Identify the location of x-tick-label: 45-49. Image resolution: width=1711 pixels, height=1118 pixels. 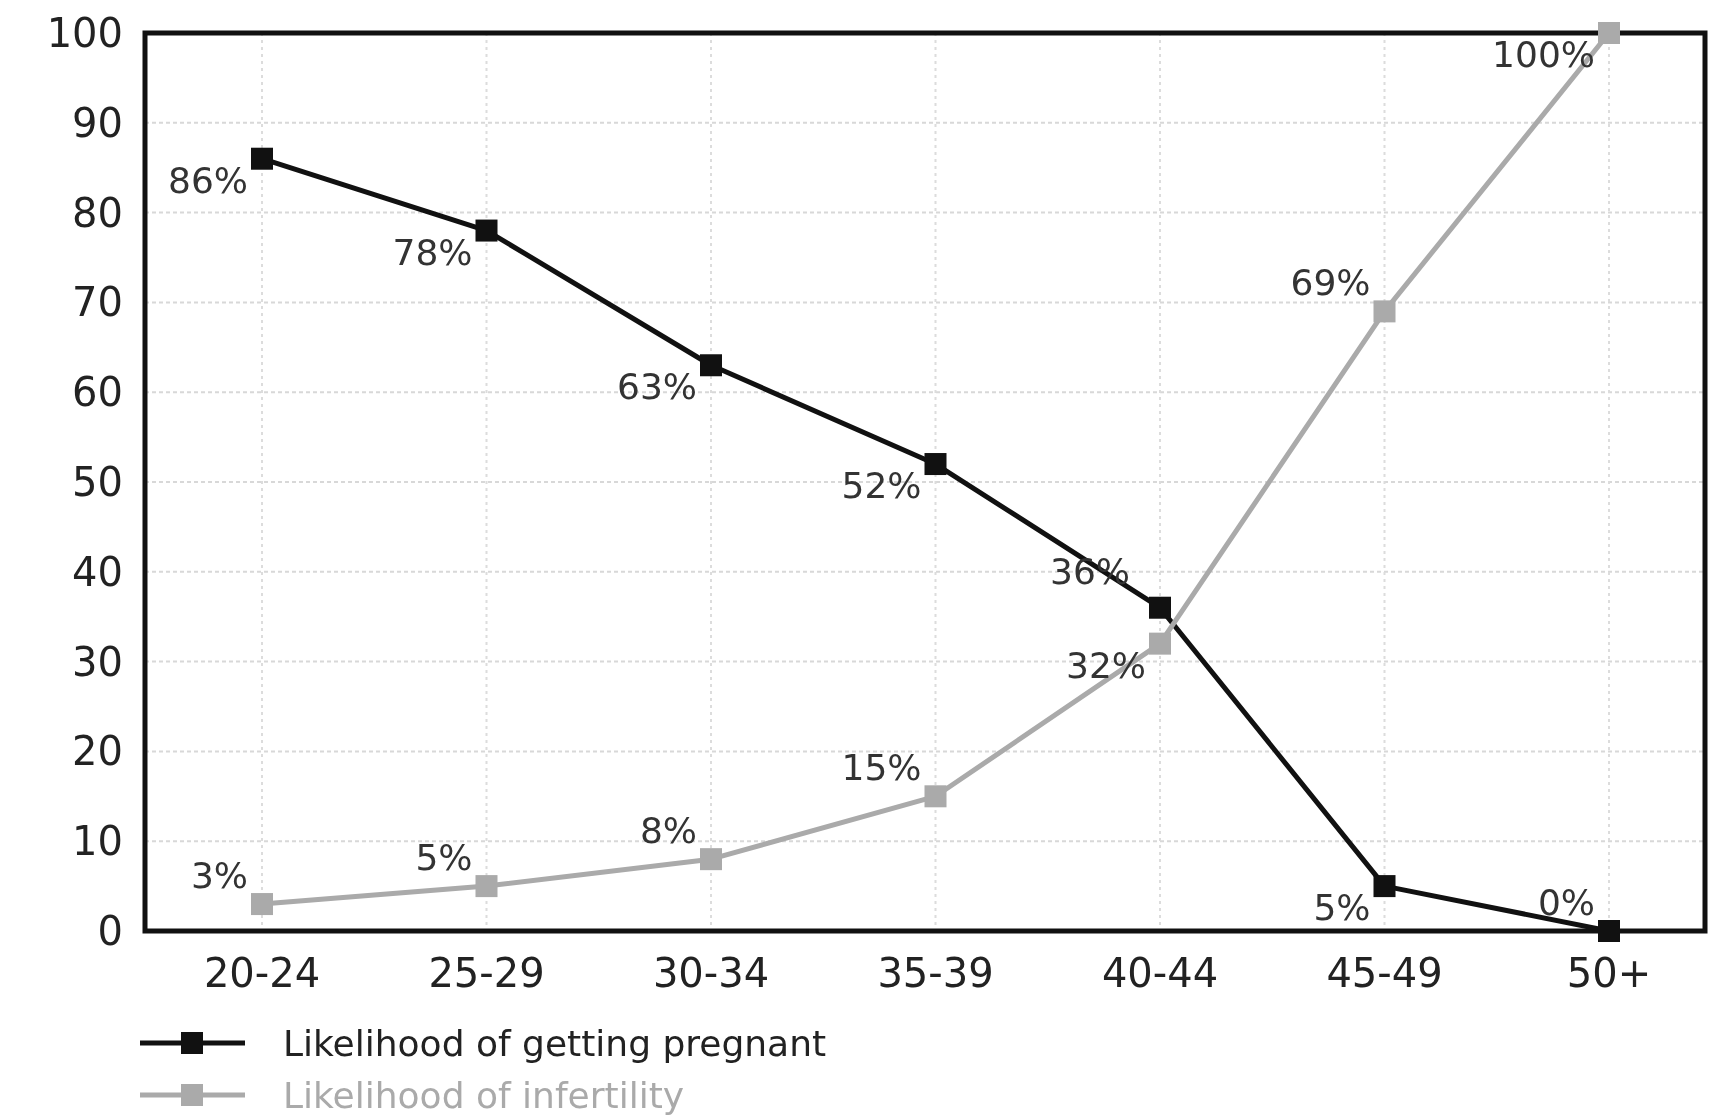
(1384, 973).